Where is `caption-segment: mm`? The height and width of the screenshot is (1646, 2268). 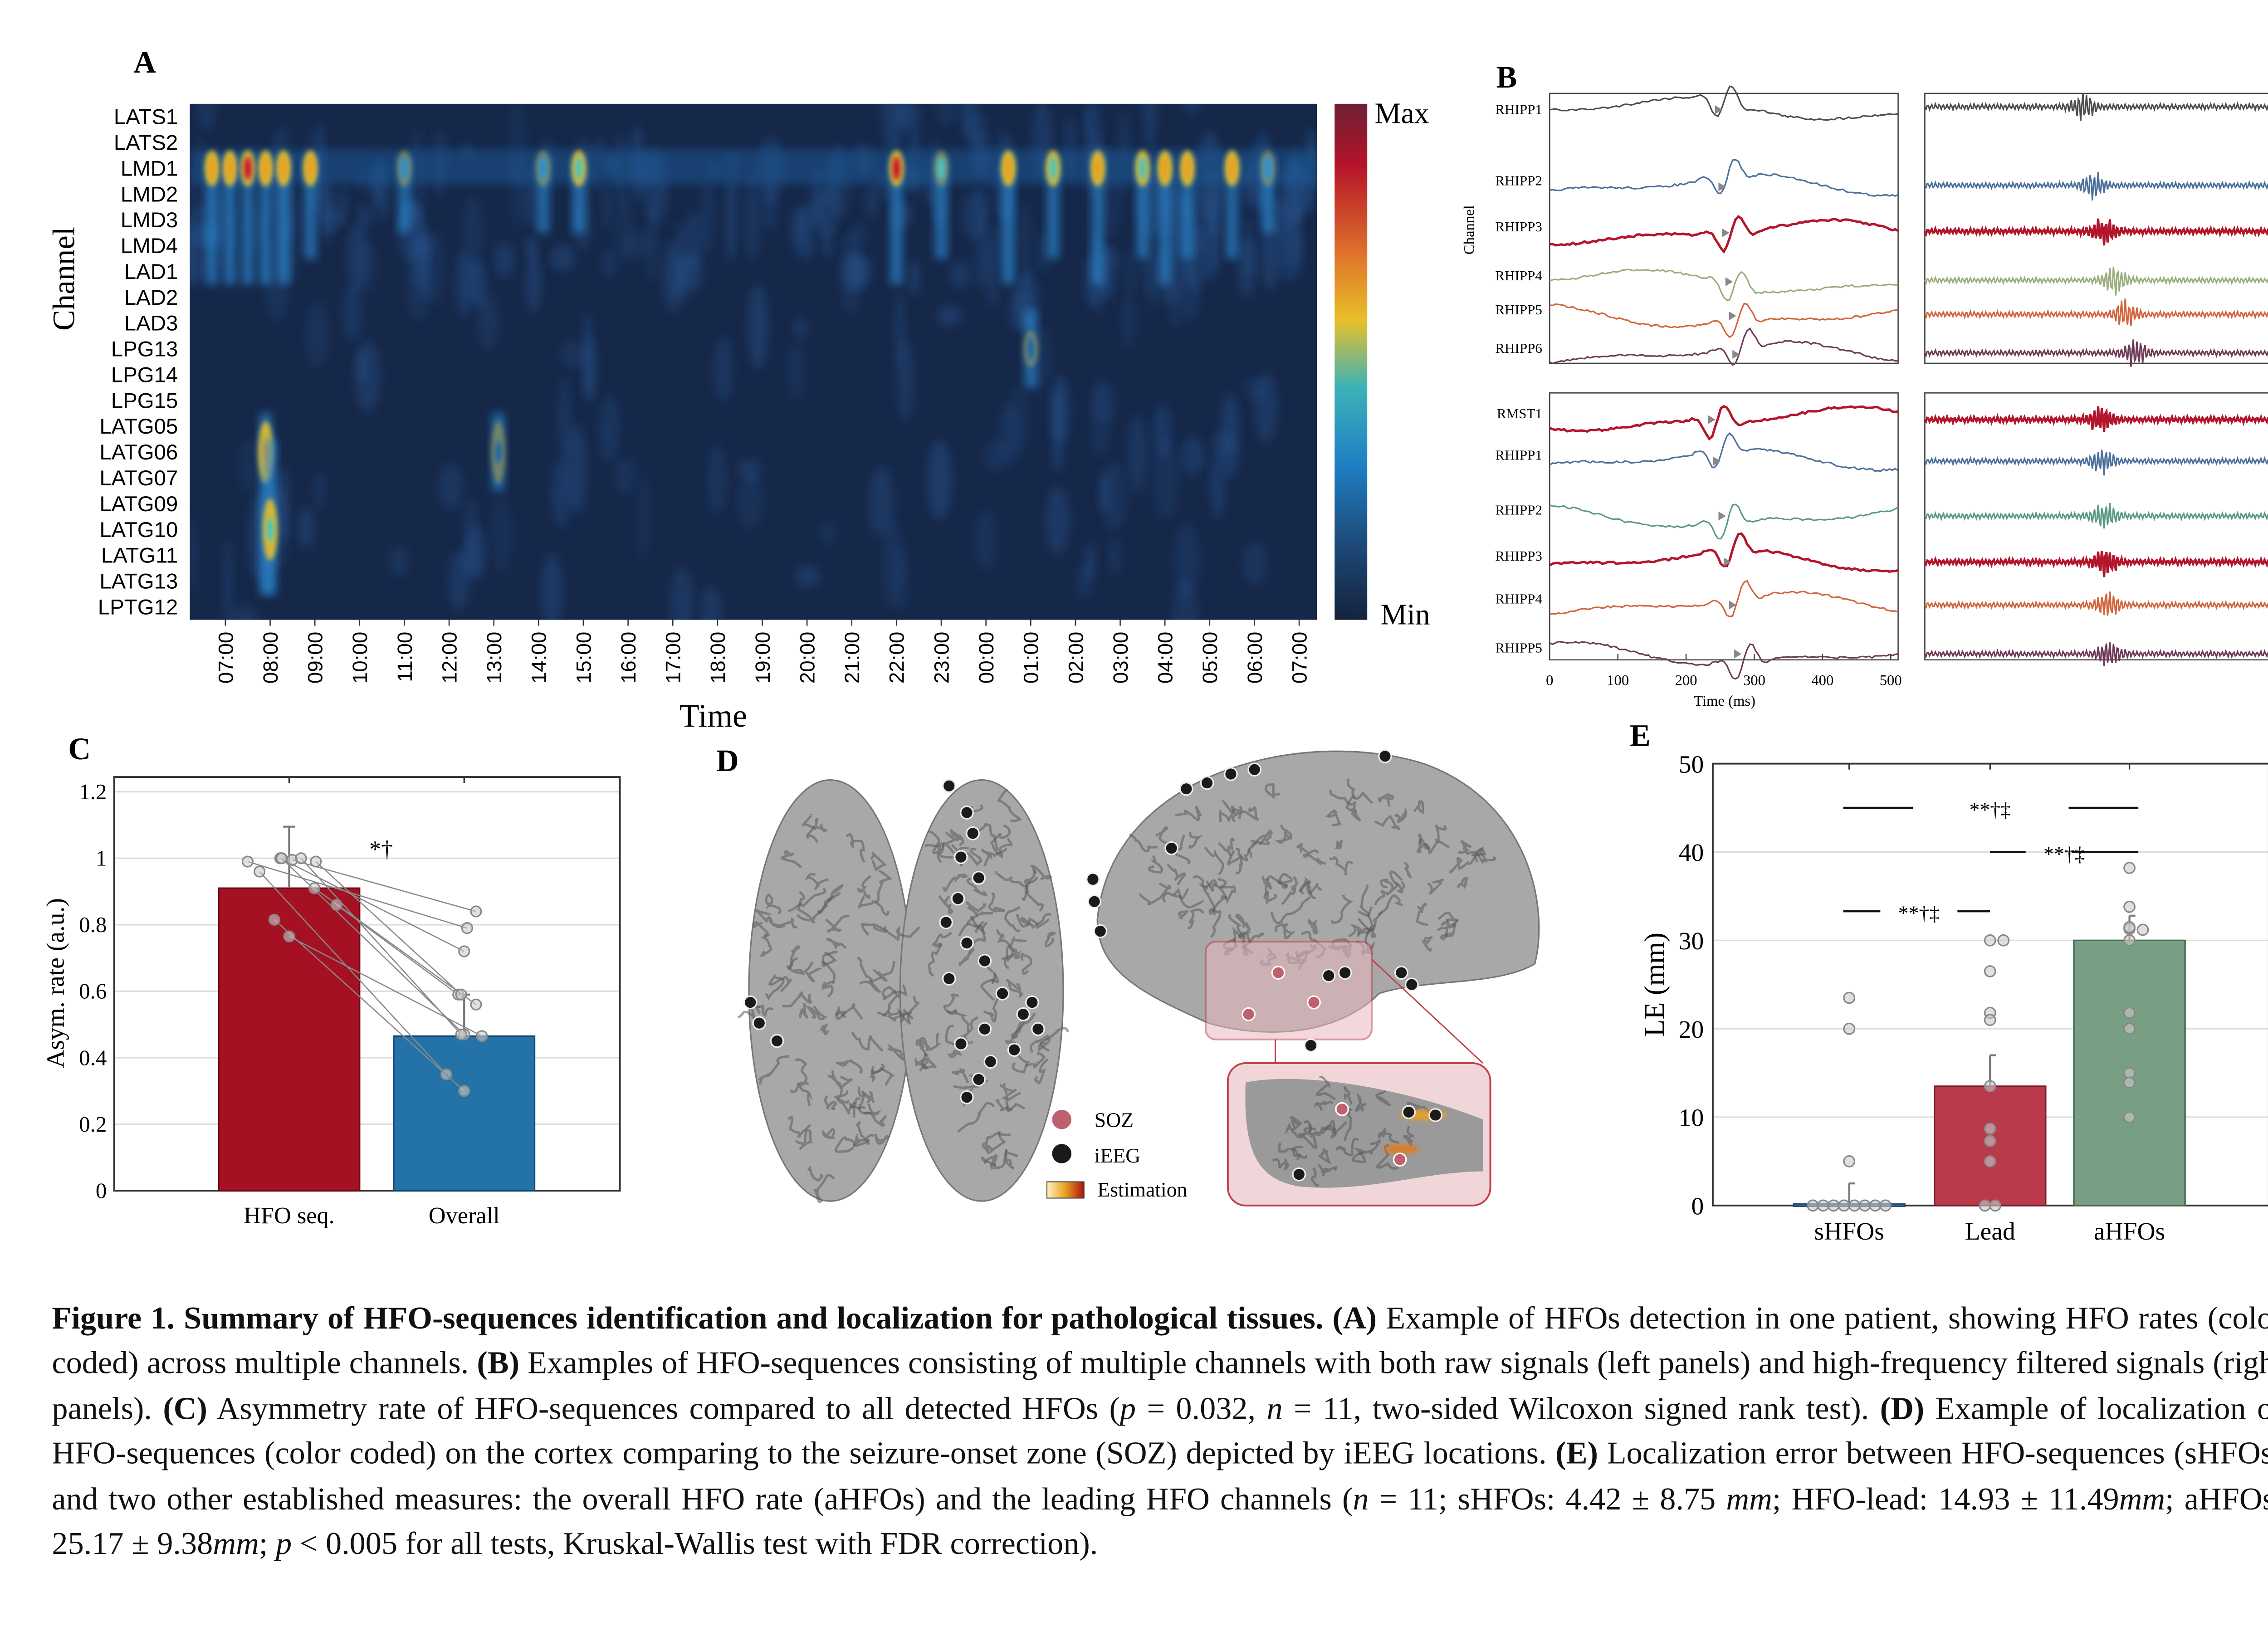
caption-segment: mm is located at coordinates (1749, 1498).